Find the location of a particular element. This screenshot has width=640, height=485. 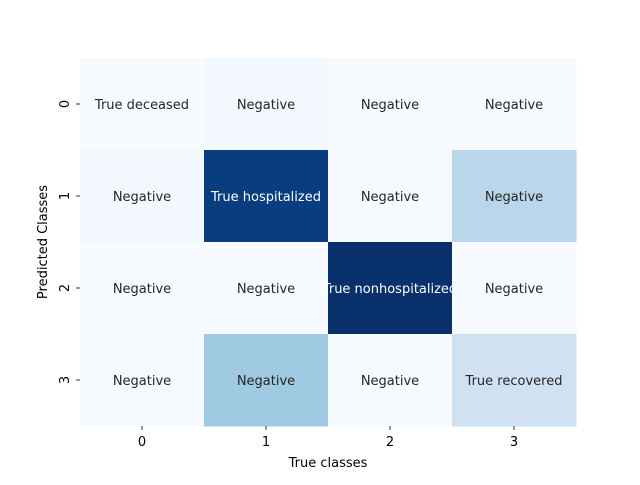

x-axis: 0 1 2 3 is located at coordinates (328, 438).